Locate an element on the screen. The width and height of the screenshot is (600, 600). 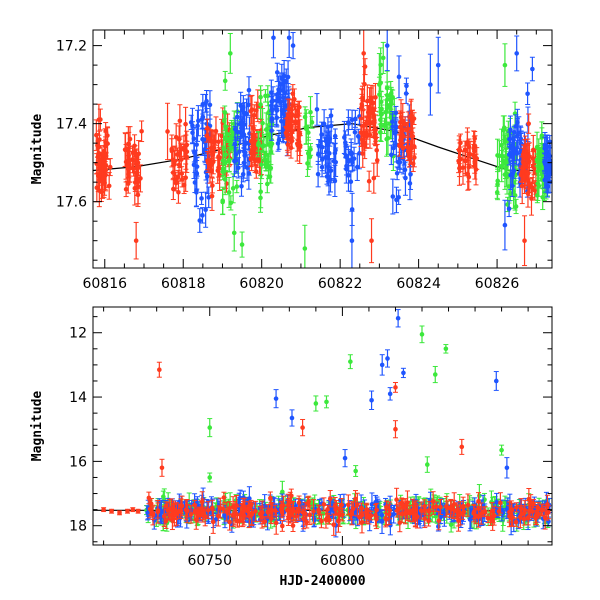
bottom-y-axis-title: Magnitude is located at coordinates (37, 426).